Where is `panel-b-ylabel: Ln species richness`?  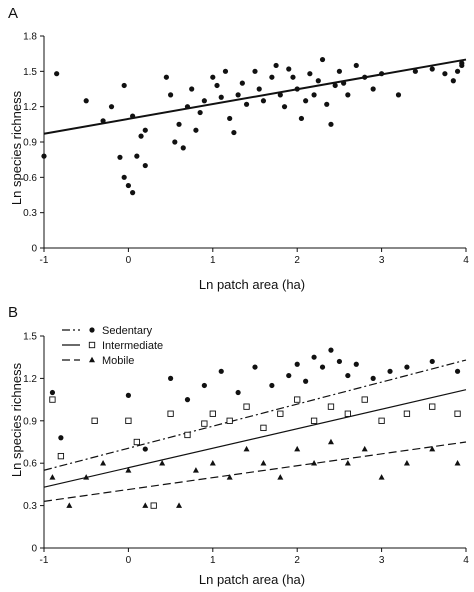 panel-b-ylabel: Ln species richness is located at coordinates (16, 419).